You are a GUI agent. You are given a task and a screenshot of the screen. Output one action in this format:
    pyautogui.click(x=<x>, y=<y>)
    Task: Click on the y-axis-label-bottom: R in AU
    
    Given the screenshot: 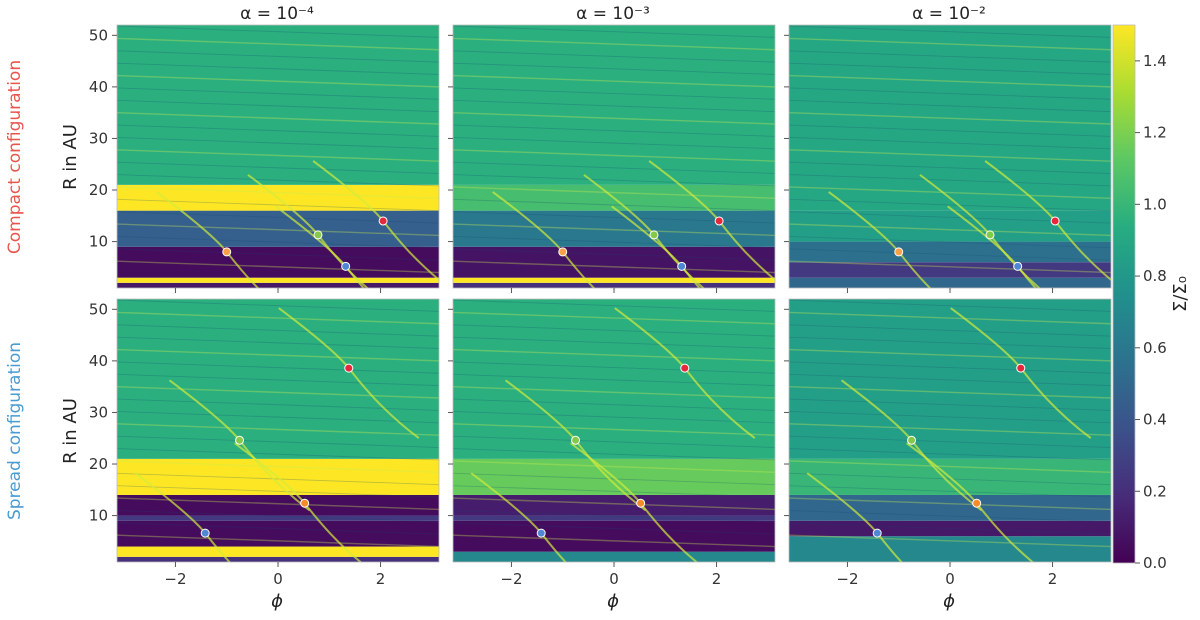 What is the action you would take?
    pyautogui.click(x=70, y=431)
    